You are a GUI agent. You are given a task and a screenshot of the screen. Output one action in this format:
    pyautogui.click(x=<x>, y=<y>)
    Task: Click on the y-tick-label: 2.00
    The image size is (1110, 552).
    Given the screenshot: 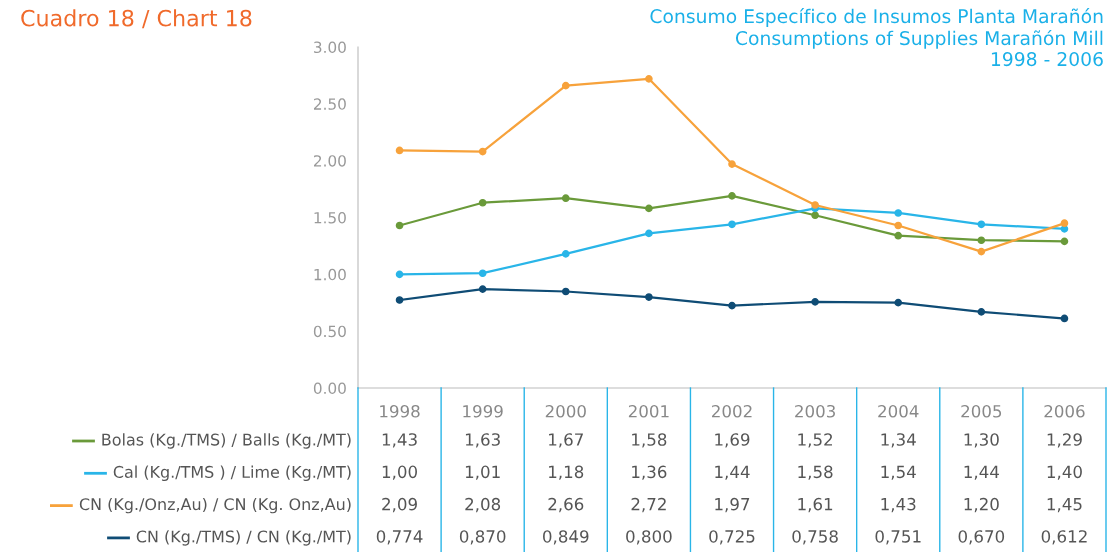 What is the action you would take?
    pyautogui.click(x=329, y=161)
    